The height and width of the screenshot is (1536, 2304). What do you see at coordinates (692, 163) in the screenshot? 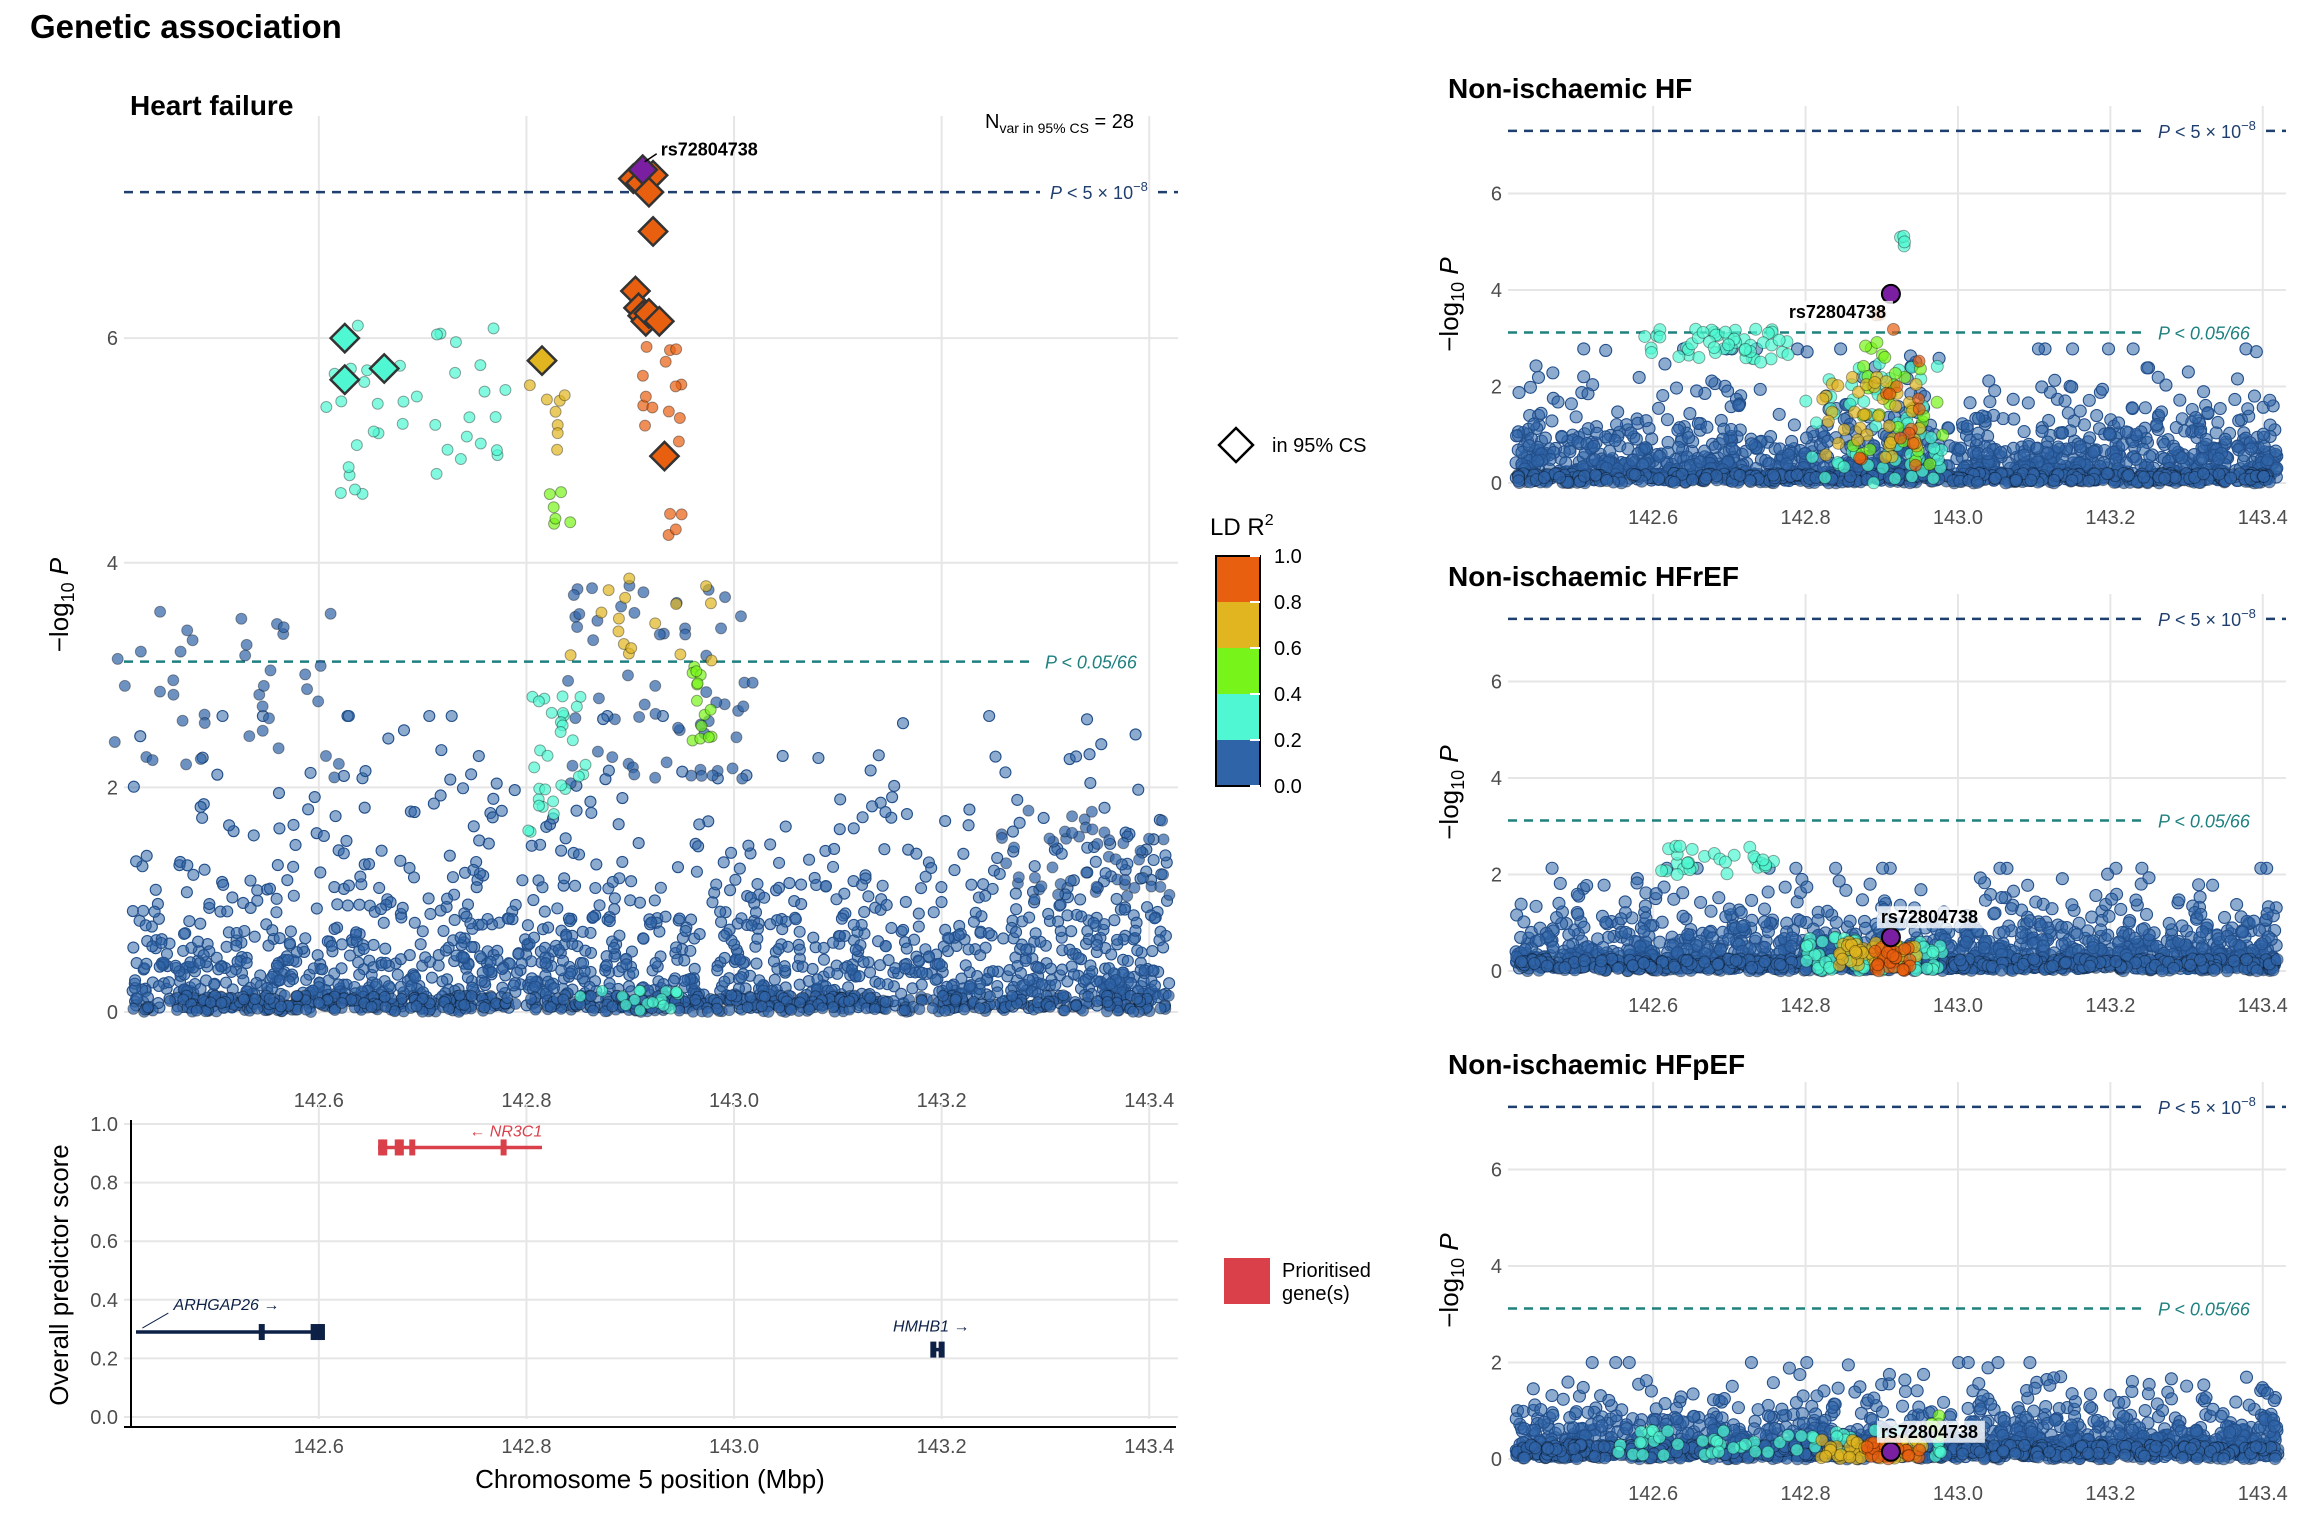
I see `main-lead-snp: rs72804738` at bounding box center [692, 163].